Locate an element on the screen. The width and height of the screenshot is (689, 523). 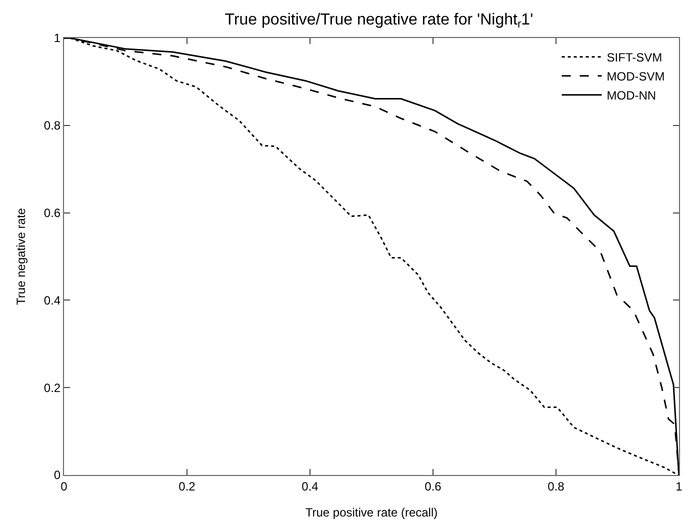
y-axis-title: True negative rate is located at coordinates (21, 256).